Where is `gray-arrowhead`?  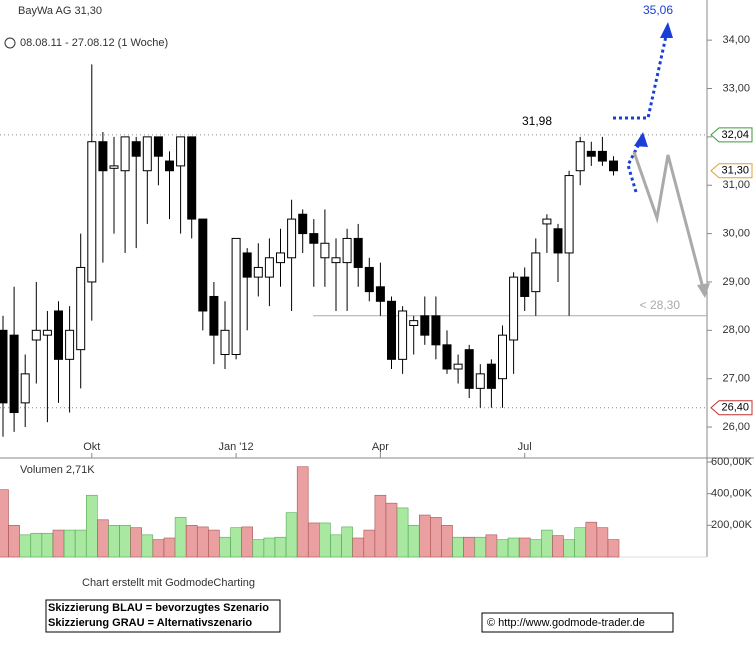
gray-arrowhead is located at coordinates (703, 290).